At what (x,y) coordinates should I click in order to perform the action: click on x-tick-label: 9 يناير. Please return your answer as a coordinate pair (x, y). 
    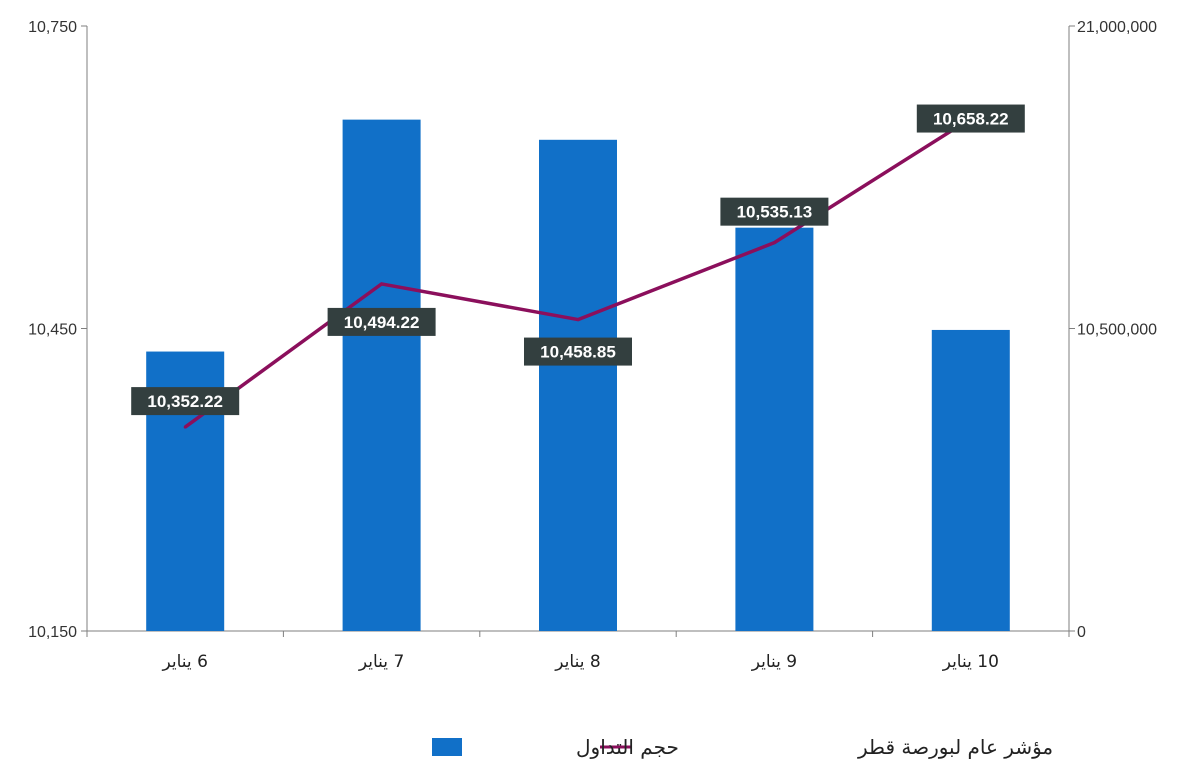
    Looking at the image, I should click on (774, 662).